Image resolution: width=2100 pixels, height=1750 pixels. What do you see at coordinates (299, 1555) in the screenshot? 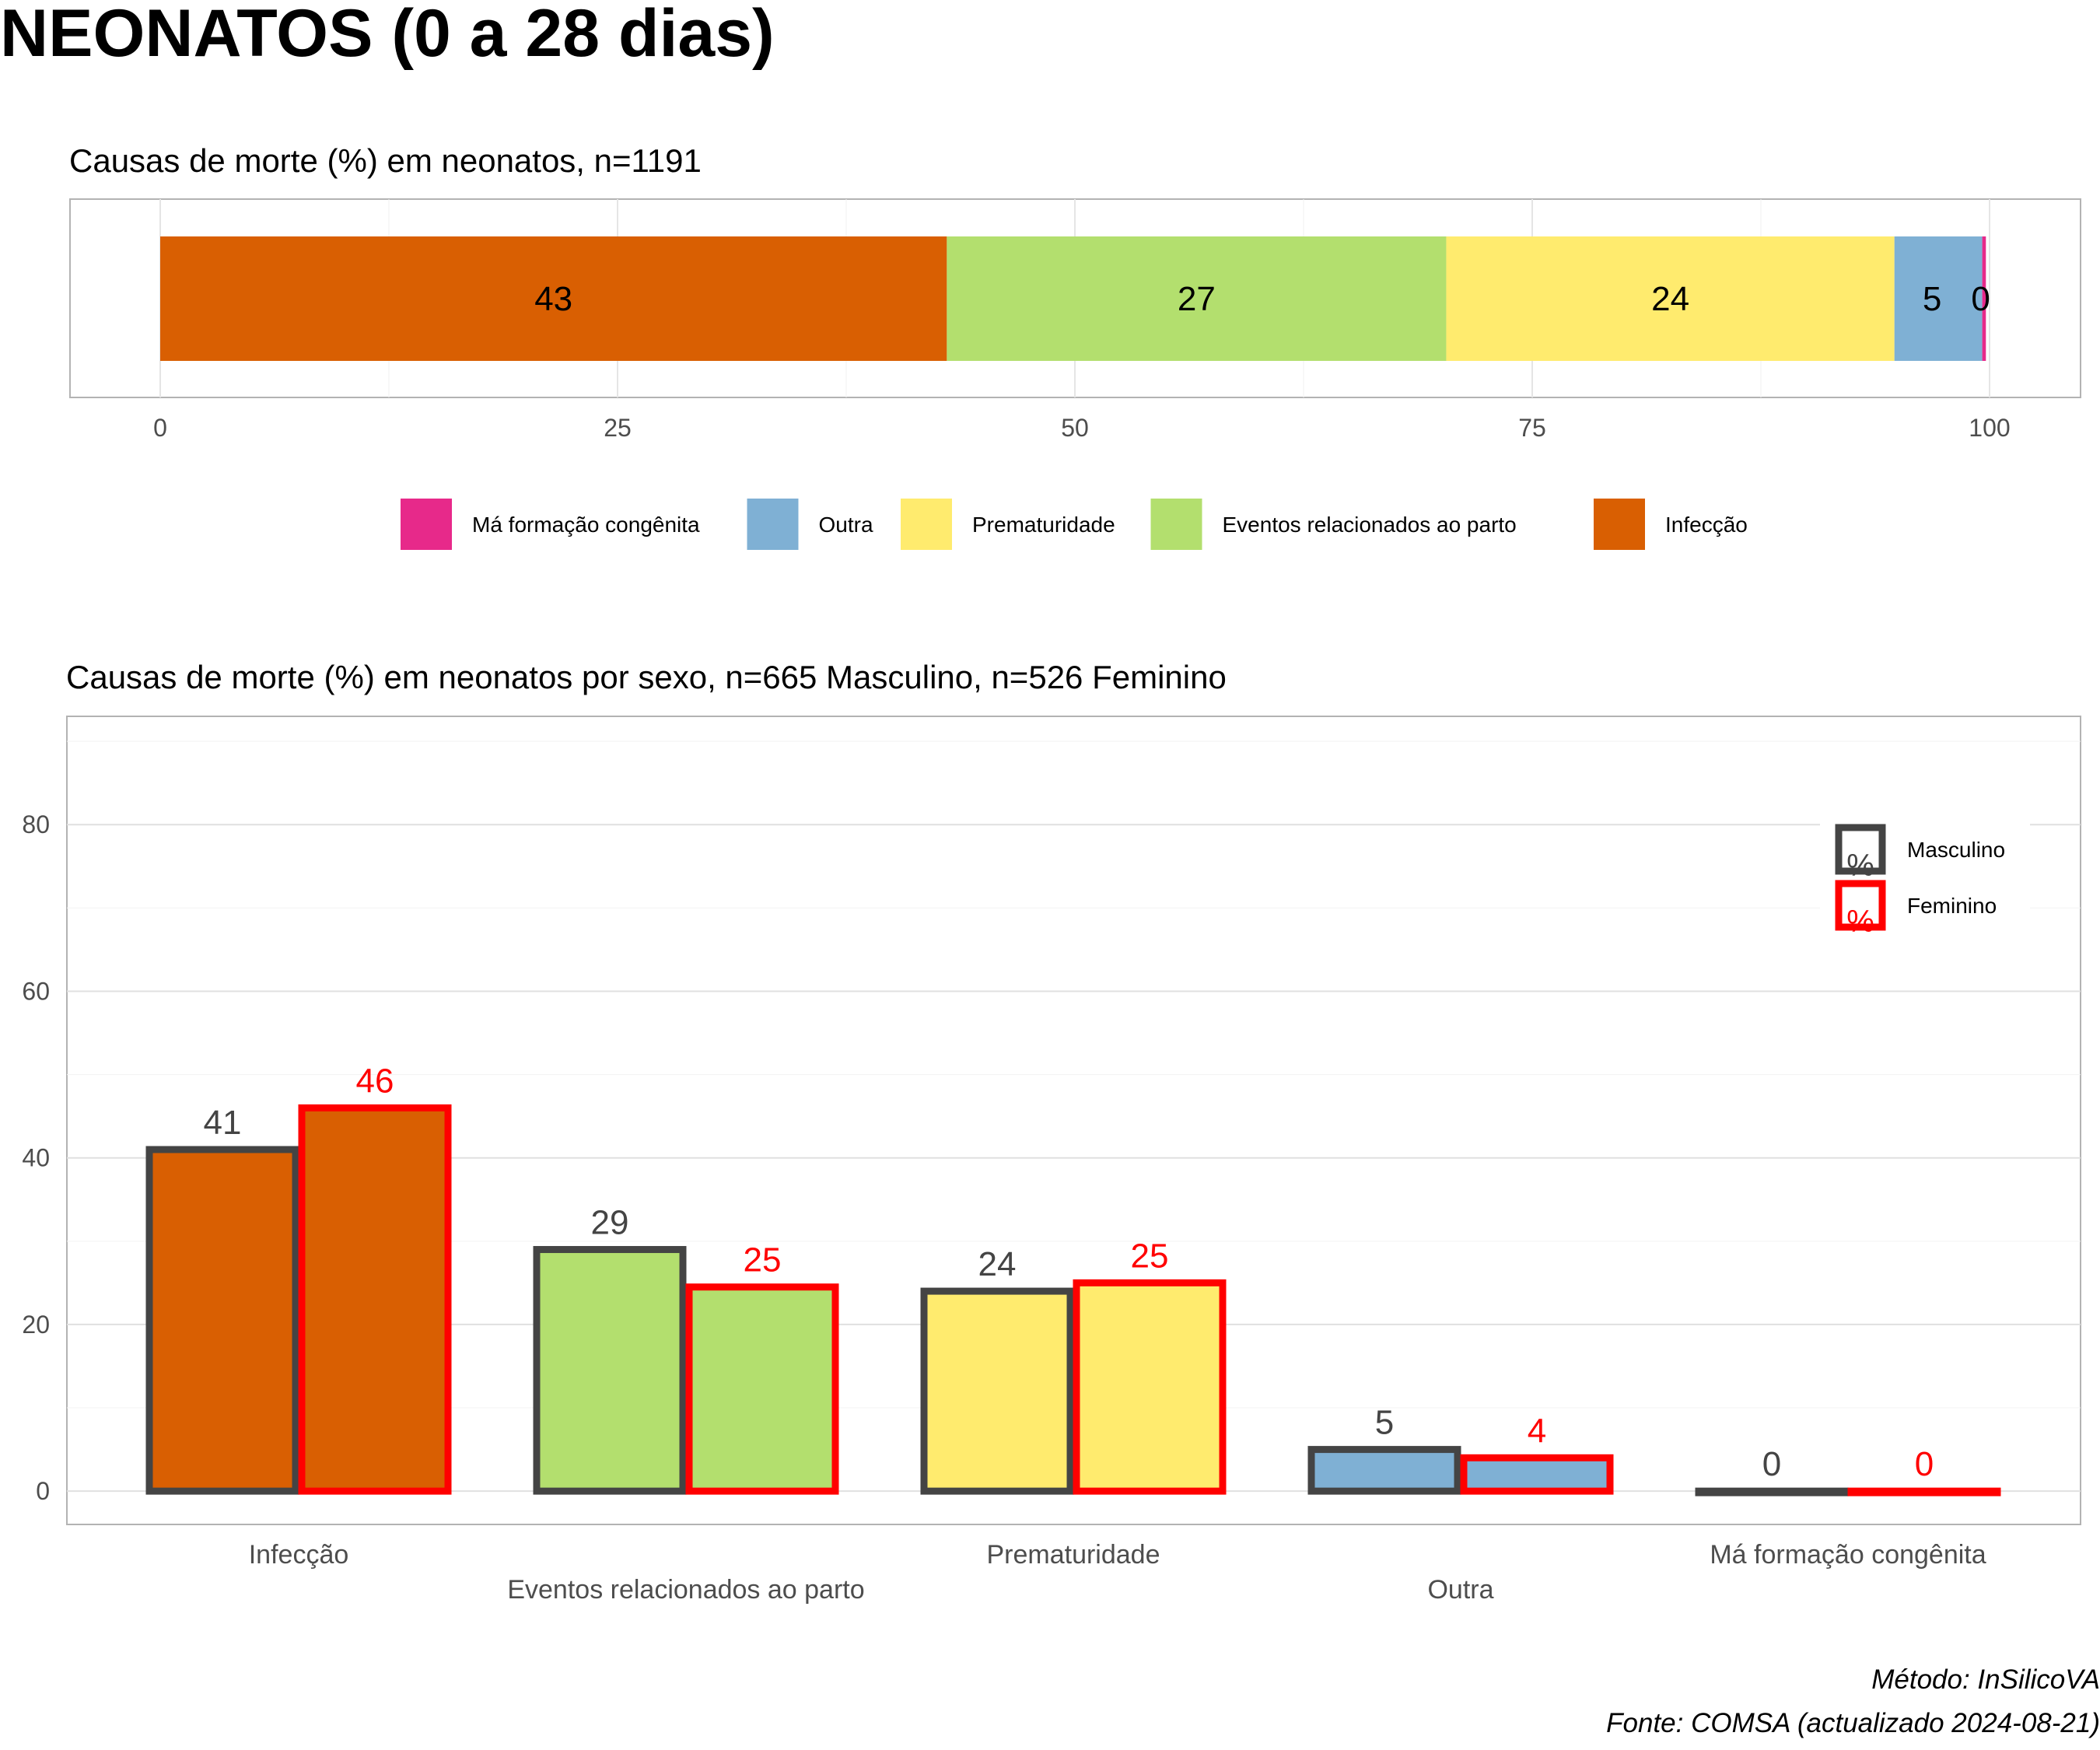
I see `x-tick-label: Infecção` at bounding box center [299, 1555].